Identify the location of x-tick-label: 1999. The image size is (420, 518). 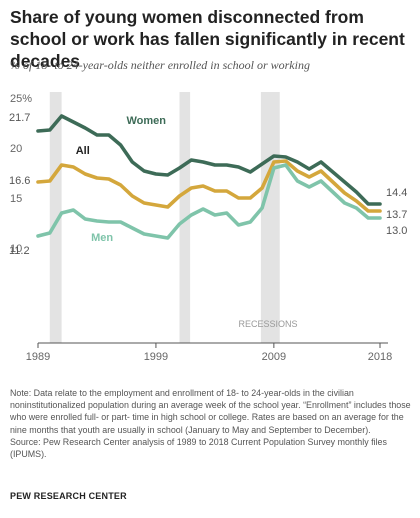
(156, 357).